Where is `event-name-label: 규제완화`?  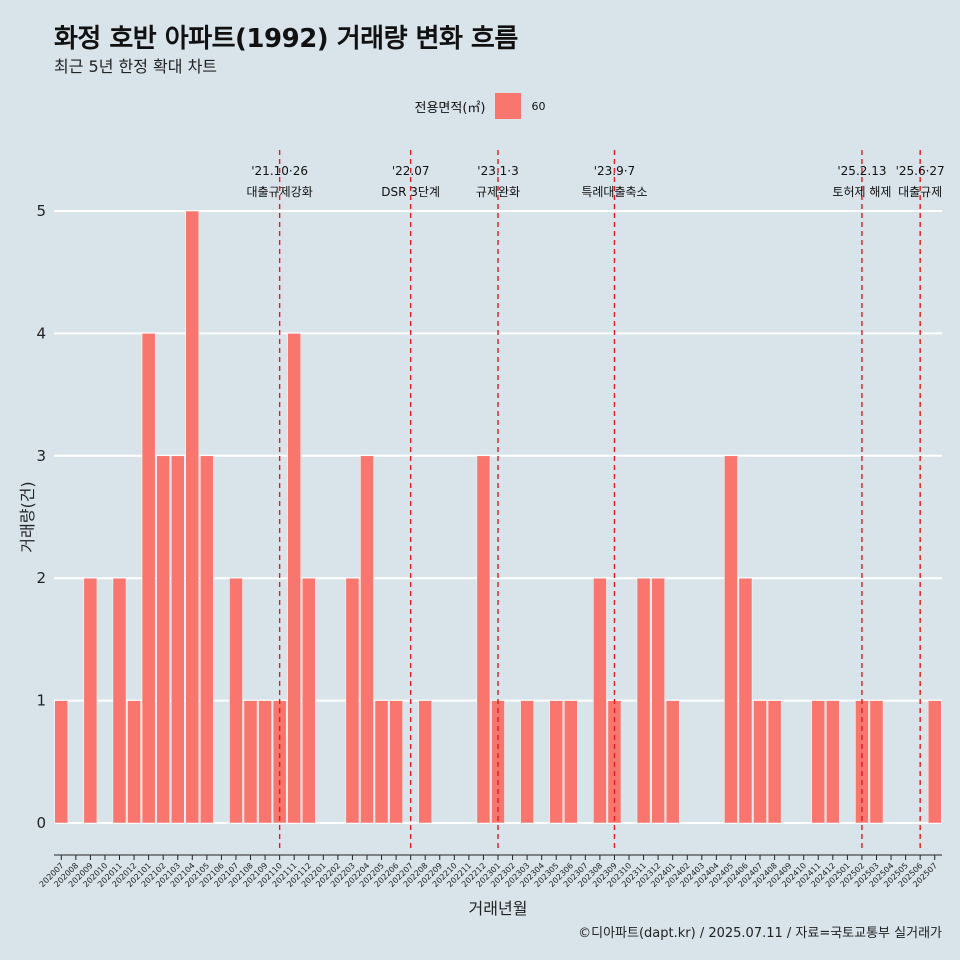
event-name-label: 규제완화 is located at coordinates (498, 192).